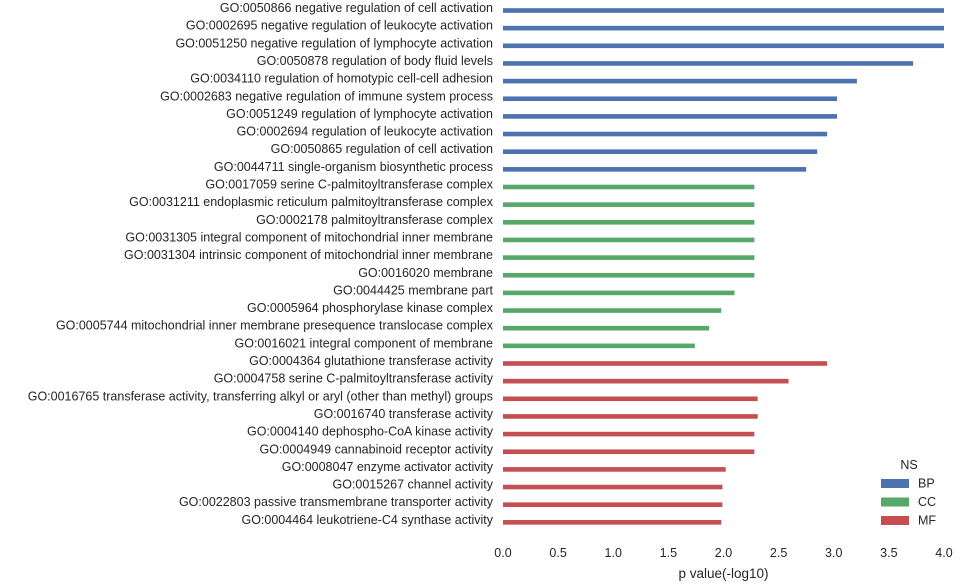 The image size is (965, 587). Describe the element at coordinates (370, 308) in the screenshot. I see `category-label: GO:0005964 phosphorylase kinase complex` at that location.